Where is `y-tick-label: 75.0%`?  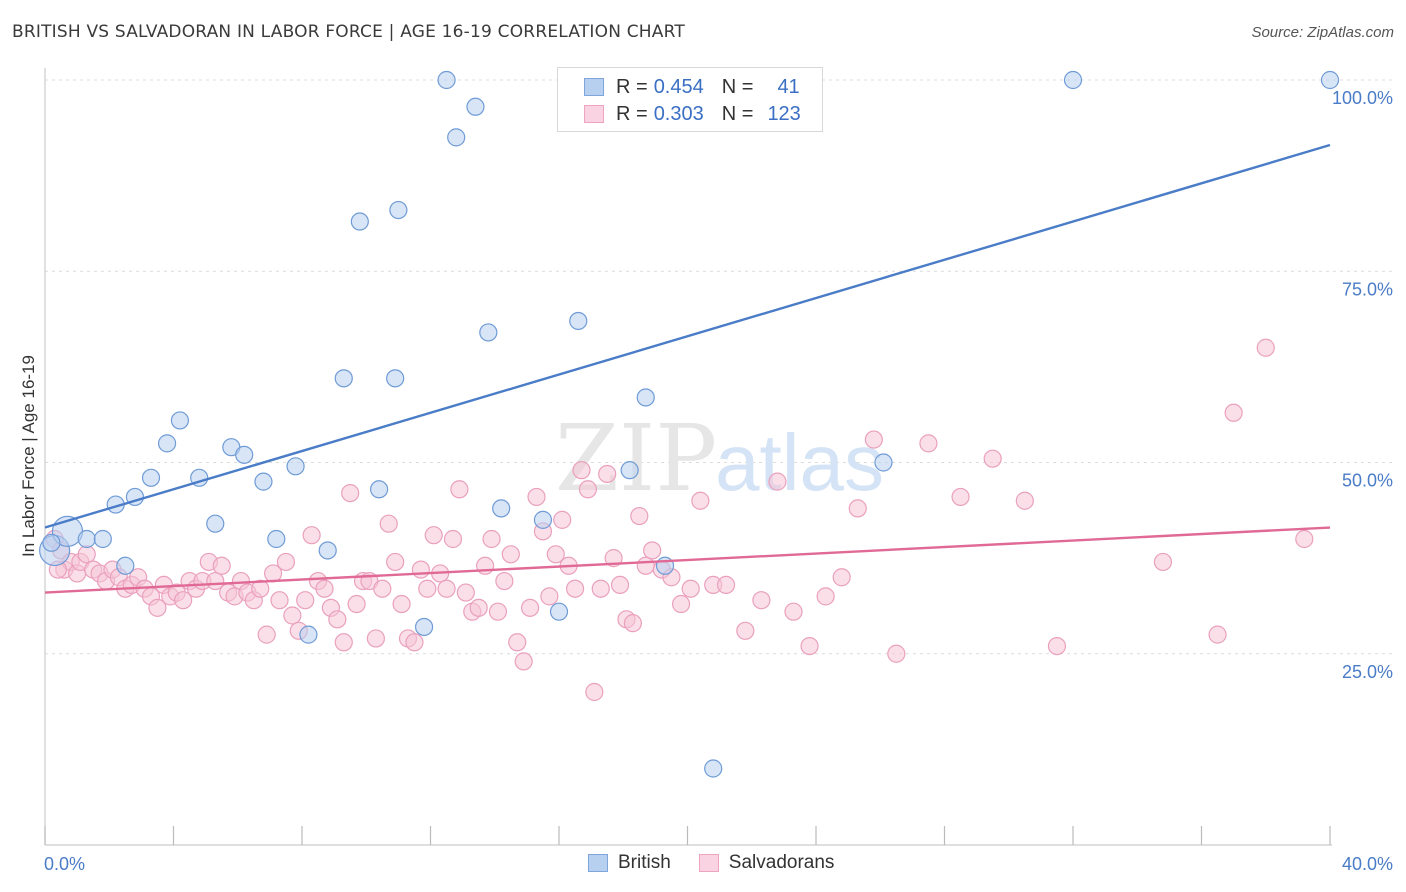
y-tick-label: 75.0% is located at coordinates (1367, 289).